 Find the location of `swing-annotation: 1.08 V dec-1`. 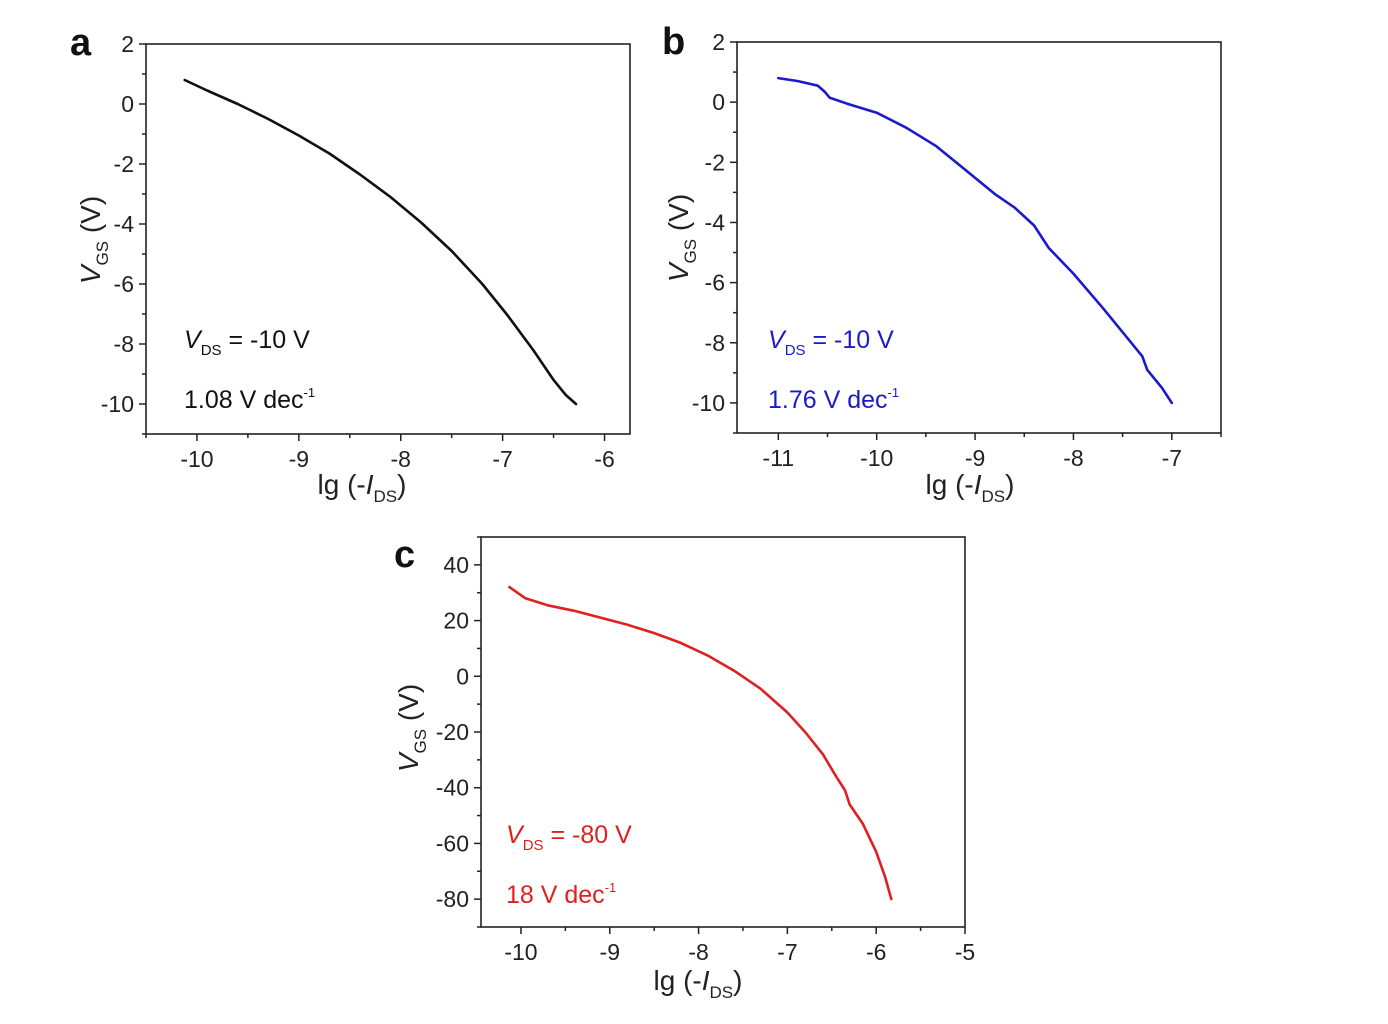

swing-annotation: 1.08 V dec-1 is located at coordinates (249, 399).